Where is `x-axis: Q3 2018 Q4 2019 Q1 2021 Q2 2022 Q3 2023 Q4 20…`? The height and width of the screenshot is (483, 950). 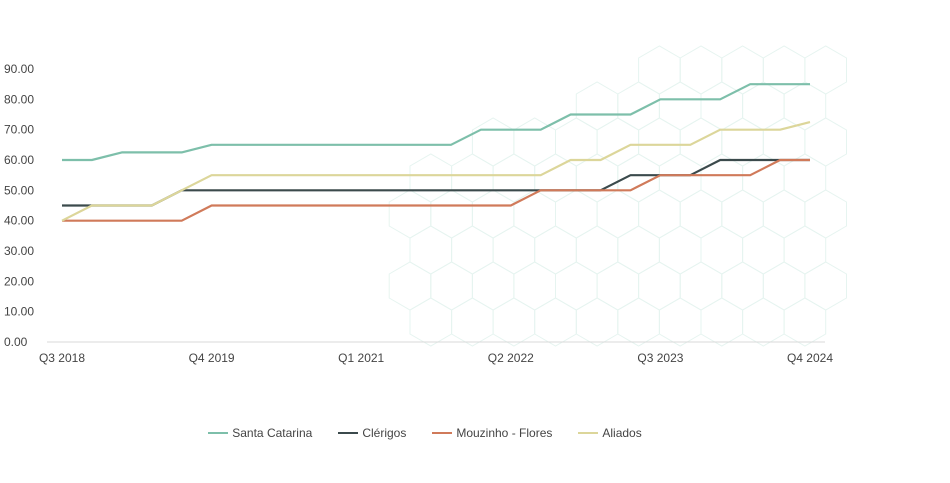 x-axis: Q3 2018 Q4 2019 Q1 2021 Q2 2022 Q3 2023 Q4 20… is located at coordinates (436, 358).